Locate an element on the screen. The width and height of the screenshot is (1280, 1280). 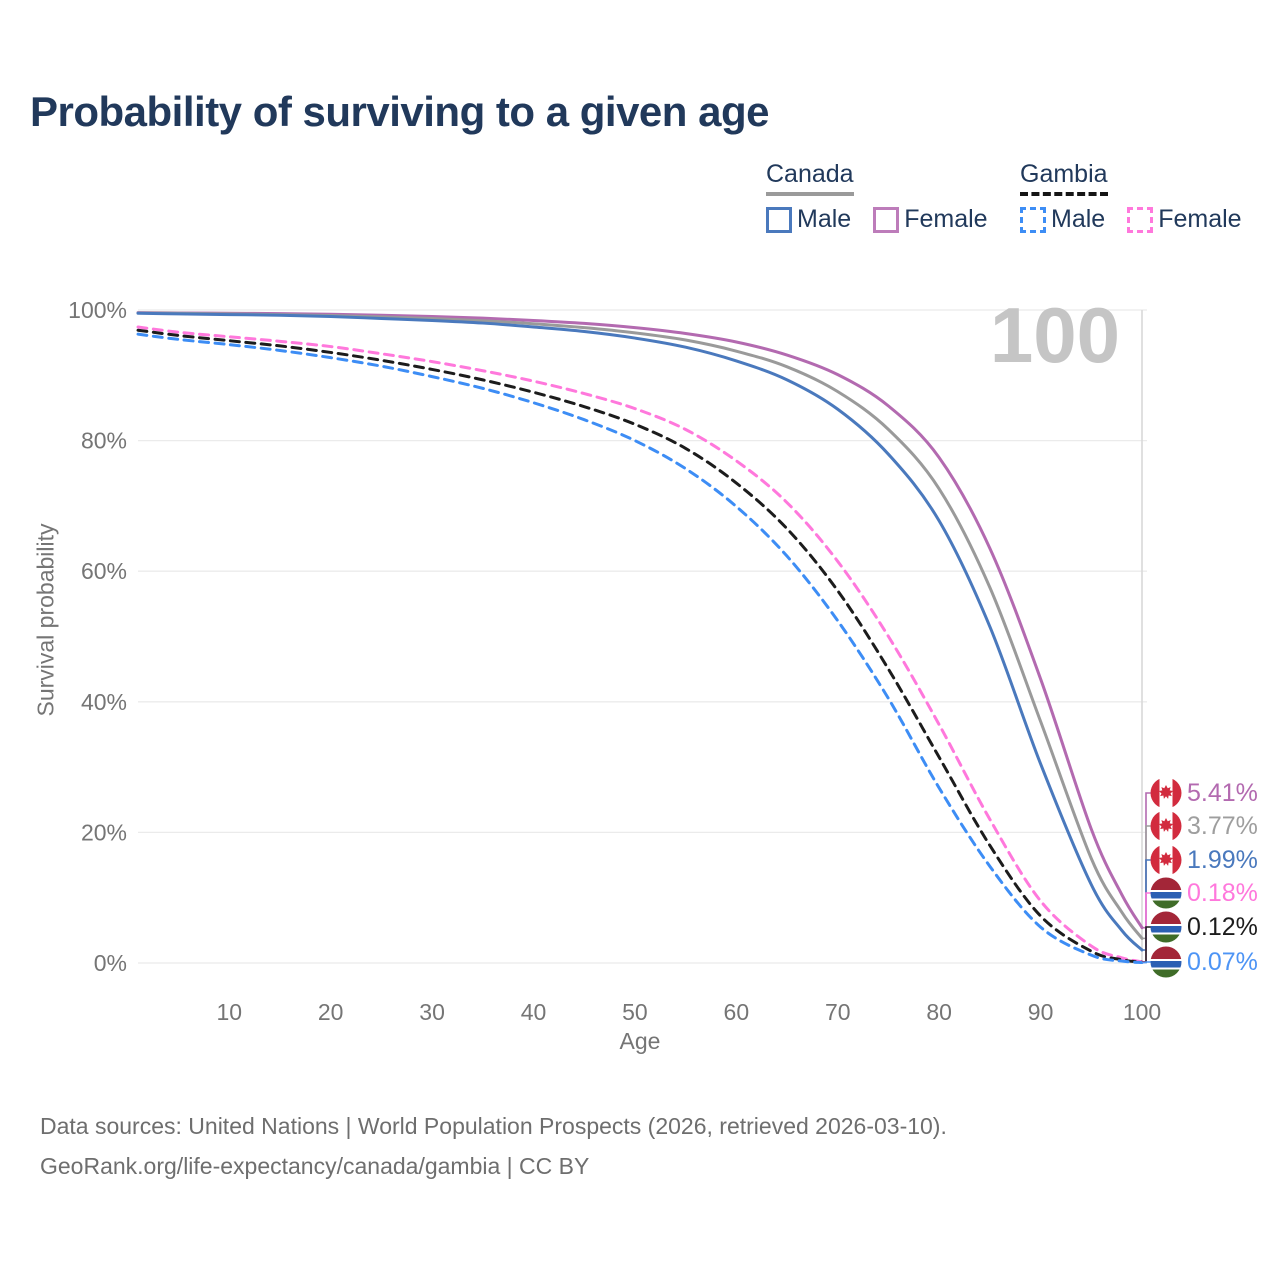
end-label-value: 3.77% is located at coordinates (1222, 825).